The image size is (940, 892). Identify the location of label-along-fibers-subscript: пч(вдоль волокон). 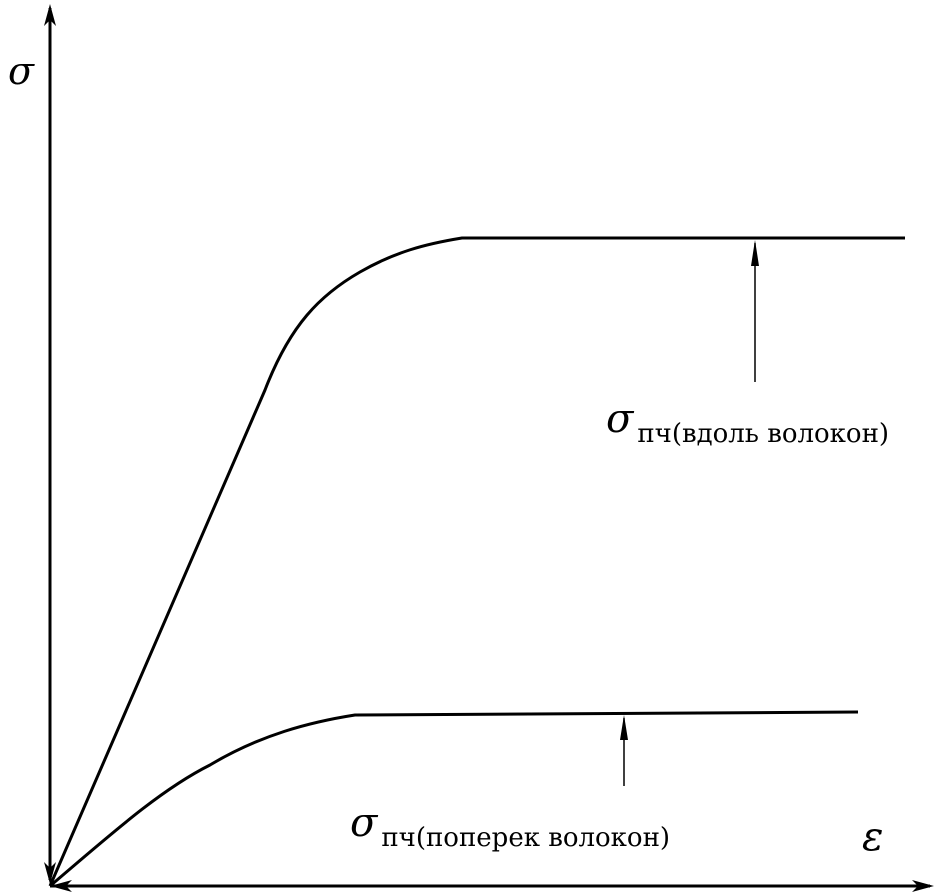
(763, 434).